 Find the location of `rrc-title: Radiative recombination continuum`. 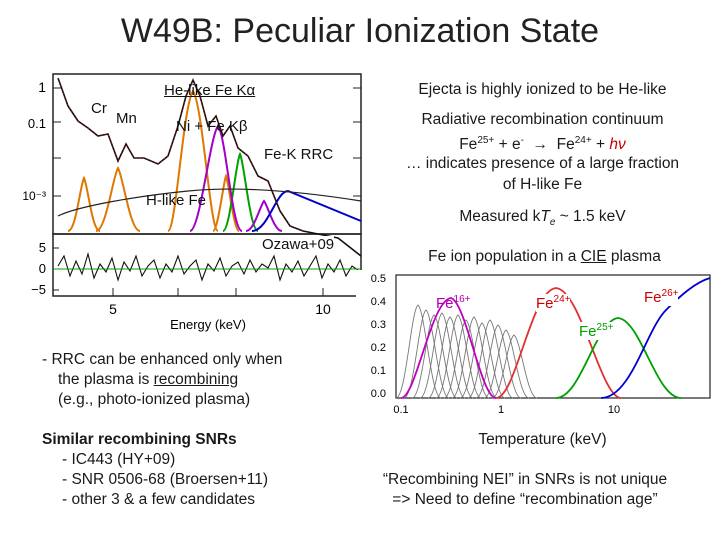

rrc-title: Radiative recombination continuum is located at coordinates (542, 119).